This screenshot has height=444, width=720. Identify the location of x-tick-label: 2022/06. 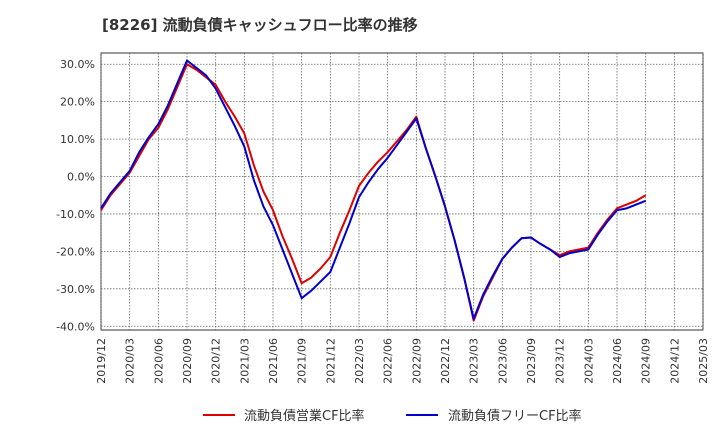
(388, 361).